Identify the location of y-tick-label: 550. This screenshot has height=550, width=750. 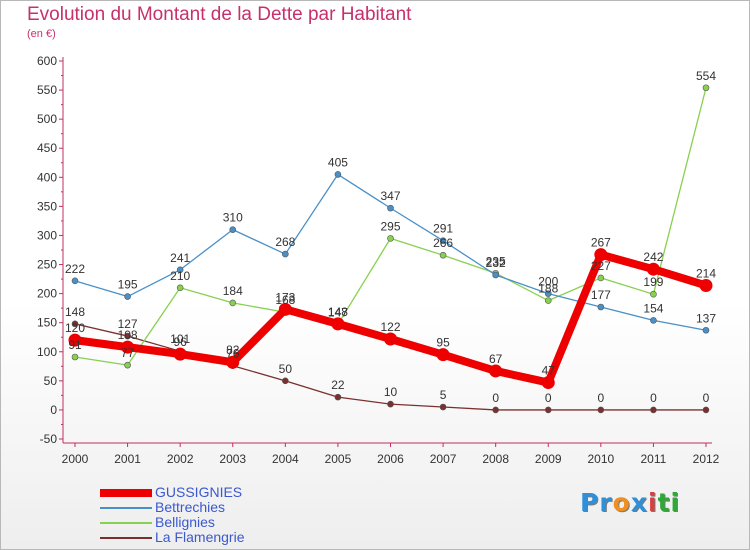
(47, 90).